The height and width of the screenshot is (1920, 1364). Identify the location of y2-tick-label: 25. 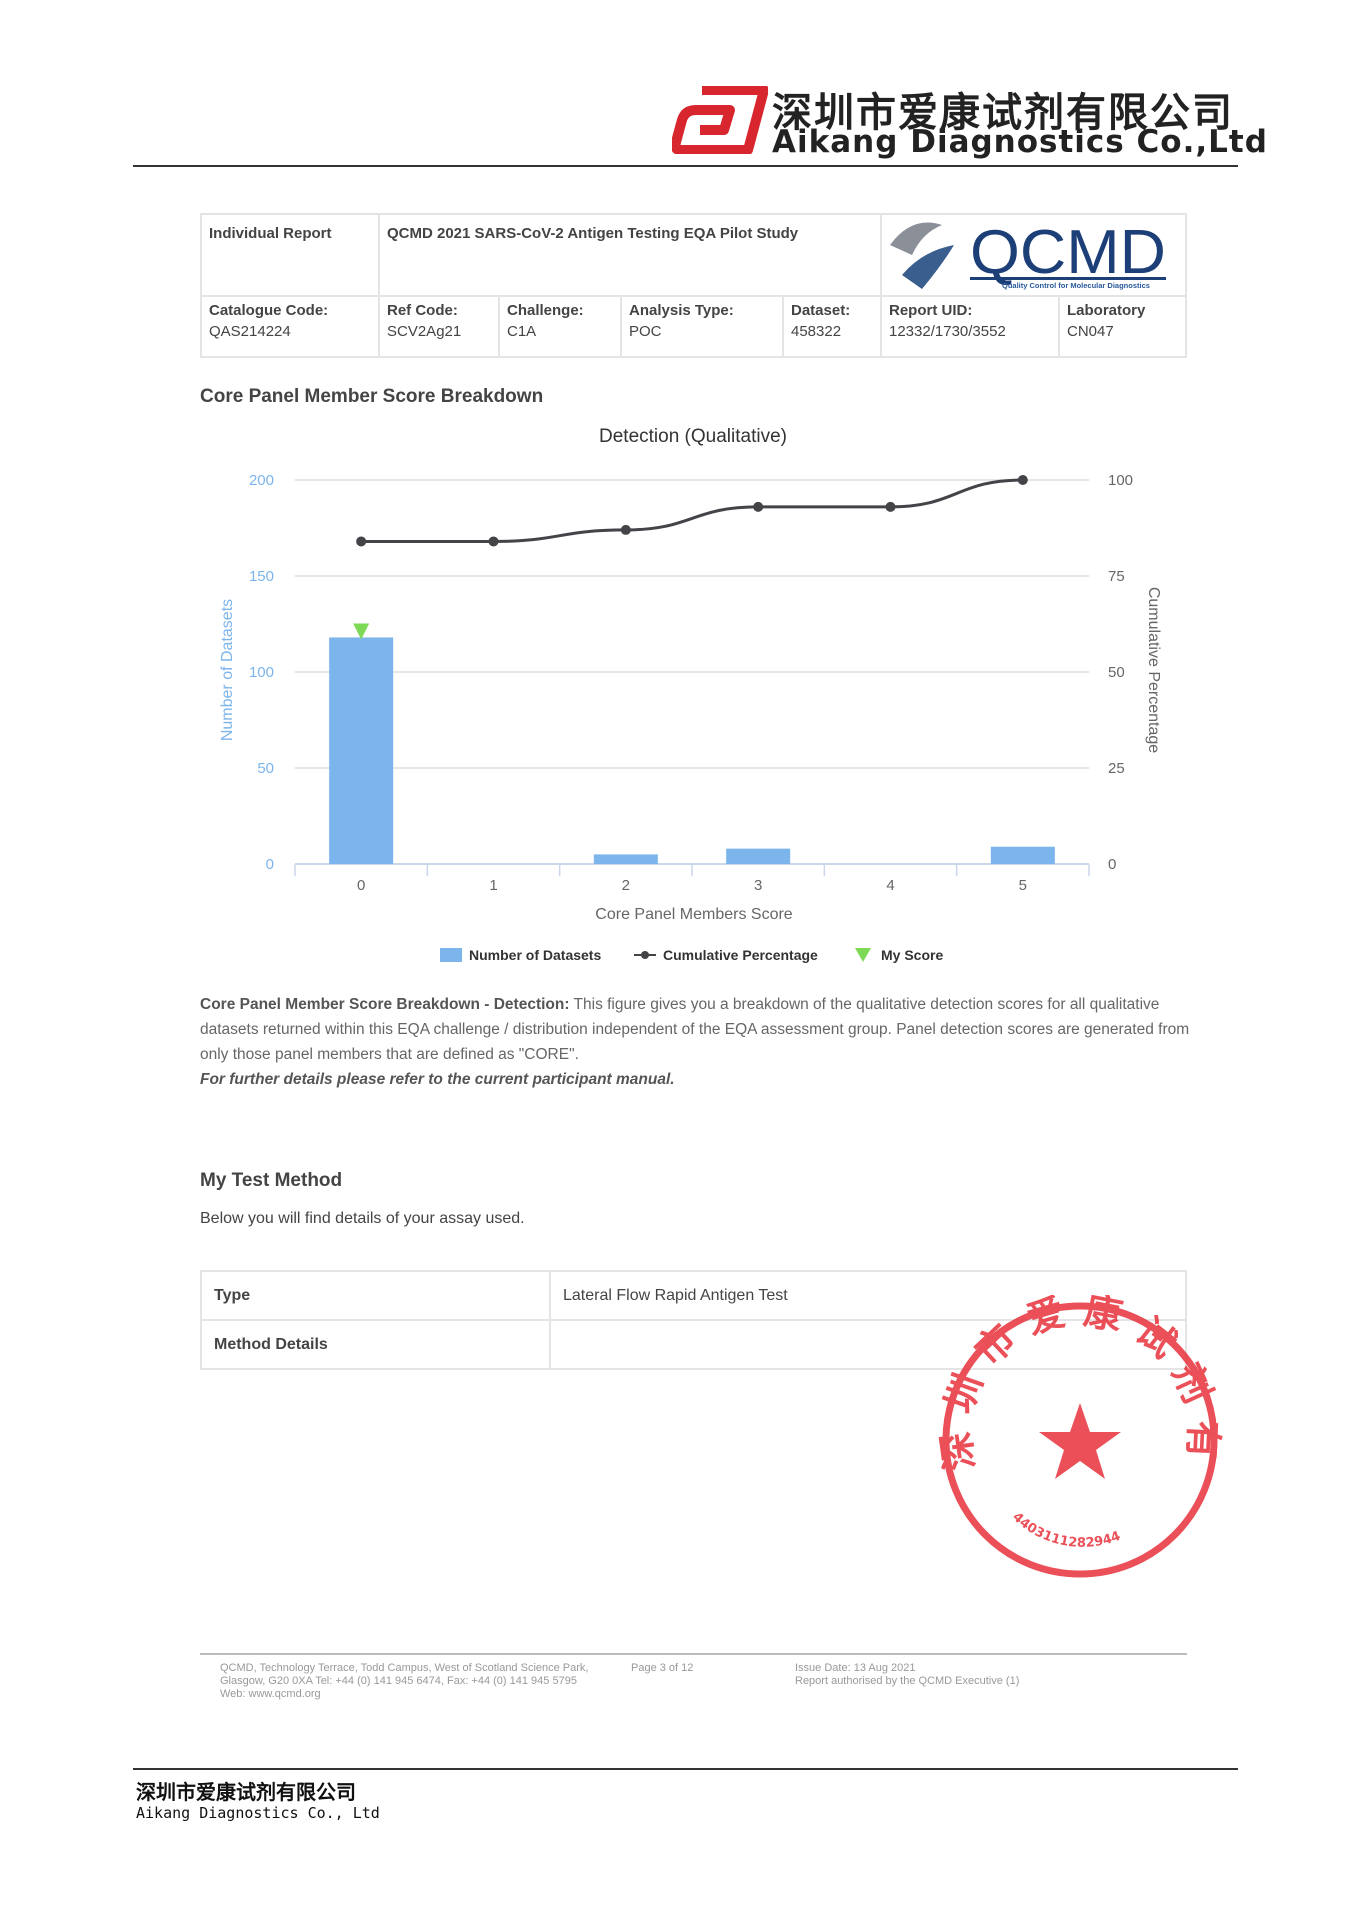
(1116, 768).